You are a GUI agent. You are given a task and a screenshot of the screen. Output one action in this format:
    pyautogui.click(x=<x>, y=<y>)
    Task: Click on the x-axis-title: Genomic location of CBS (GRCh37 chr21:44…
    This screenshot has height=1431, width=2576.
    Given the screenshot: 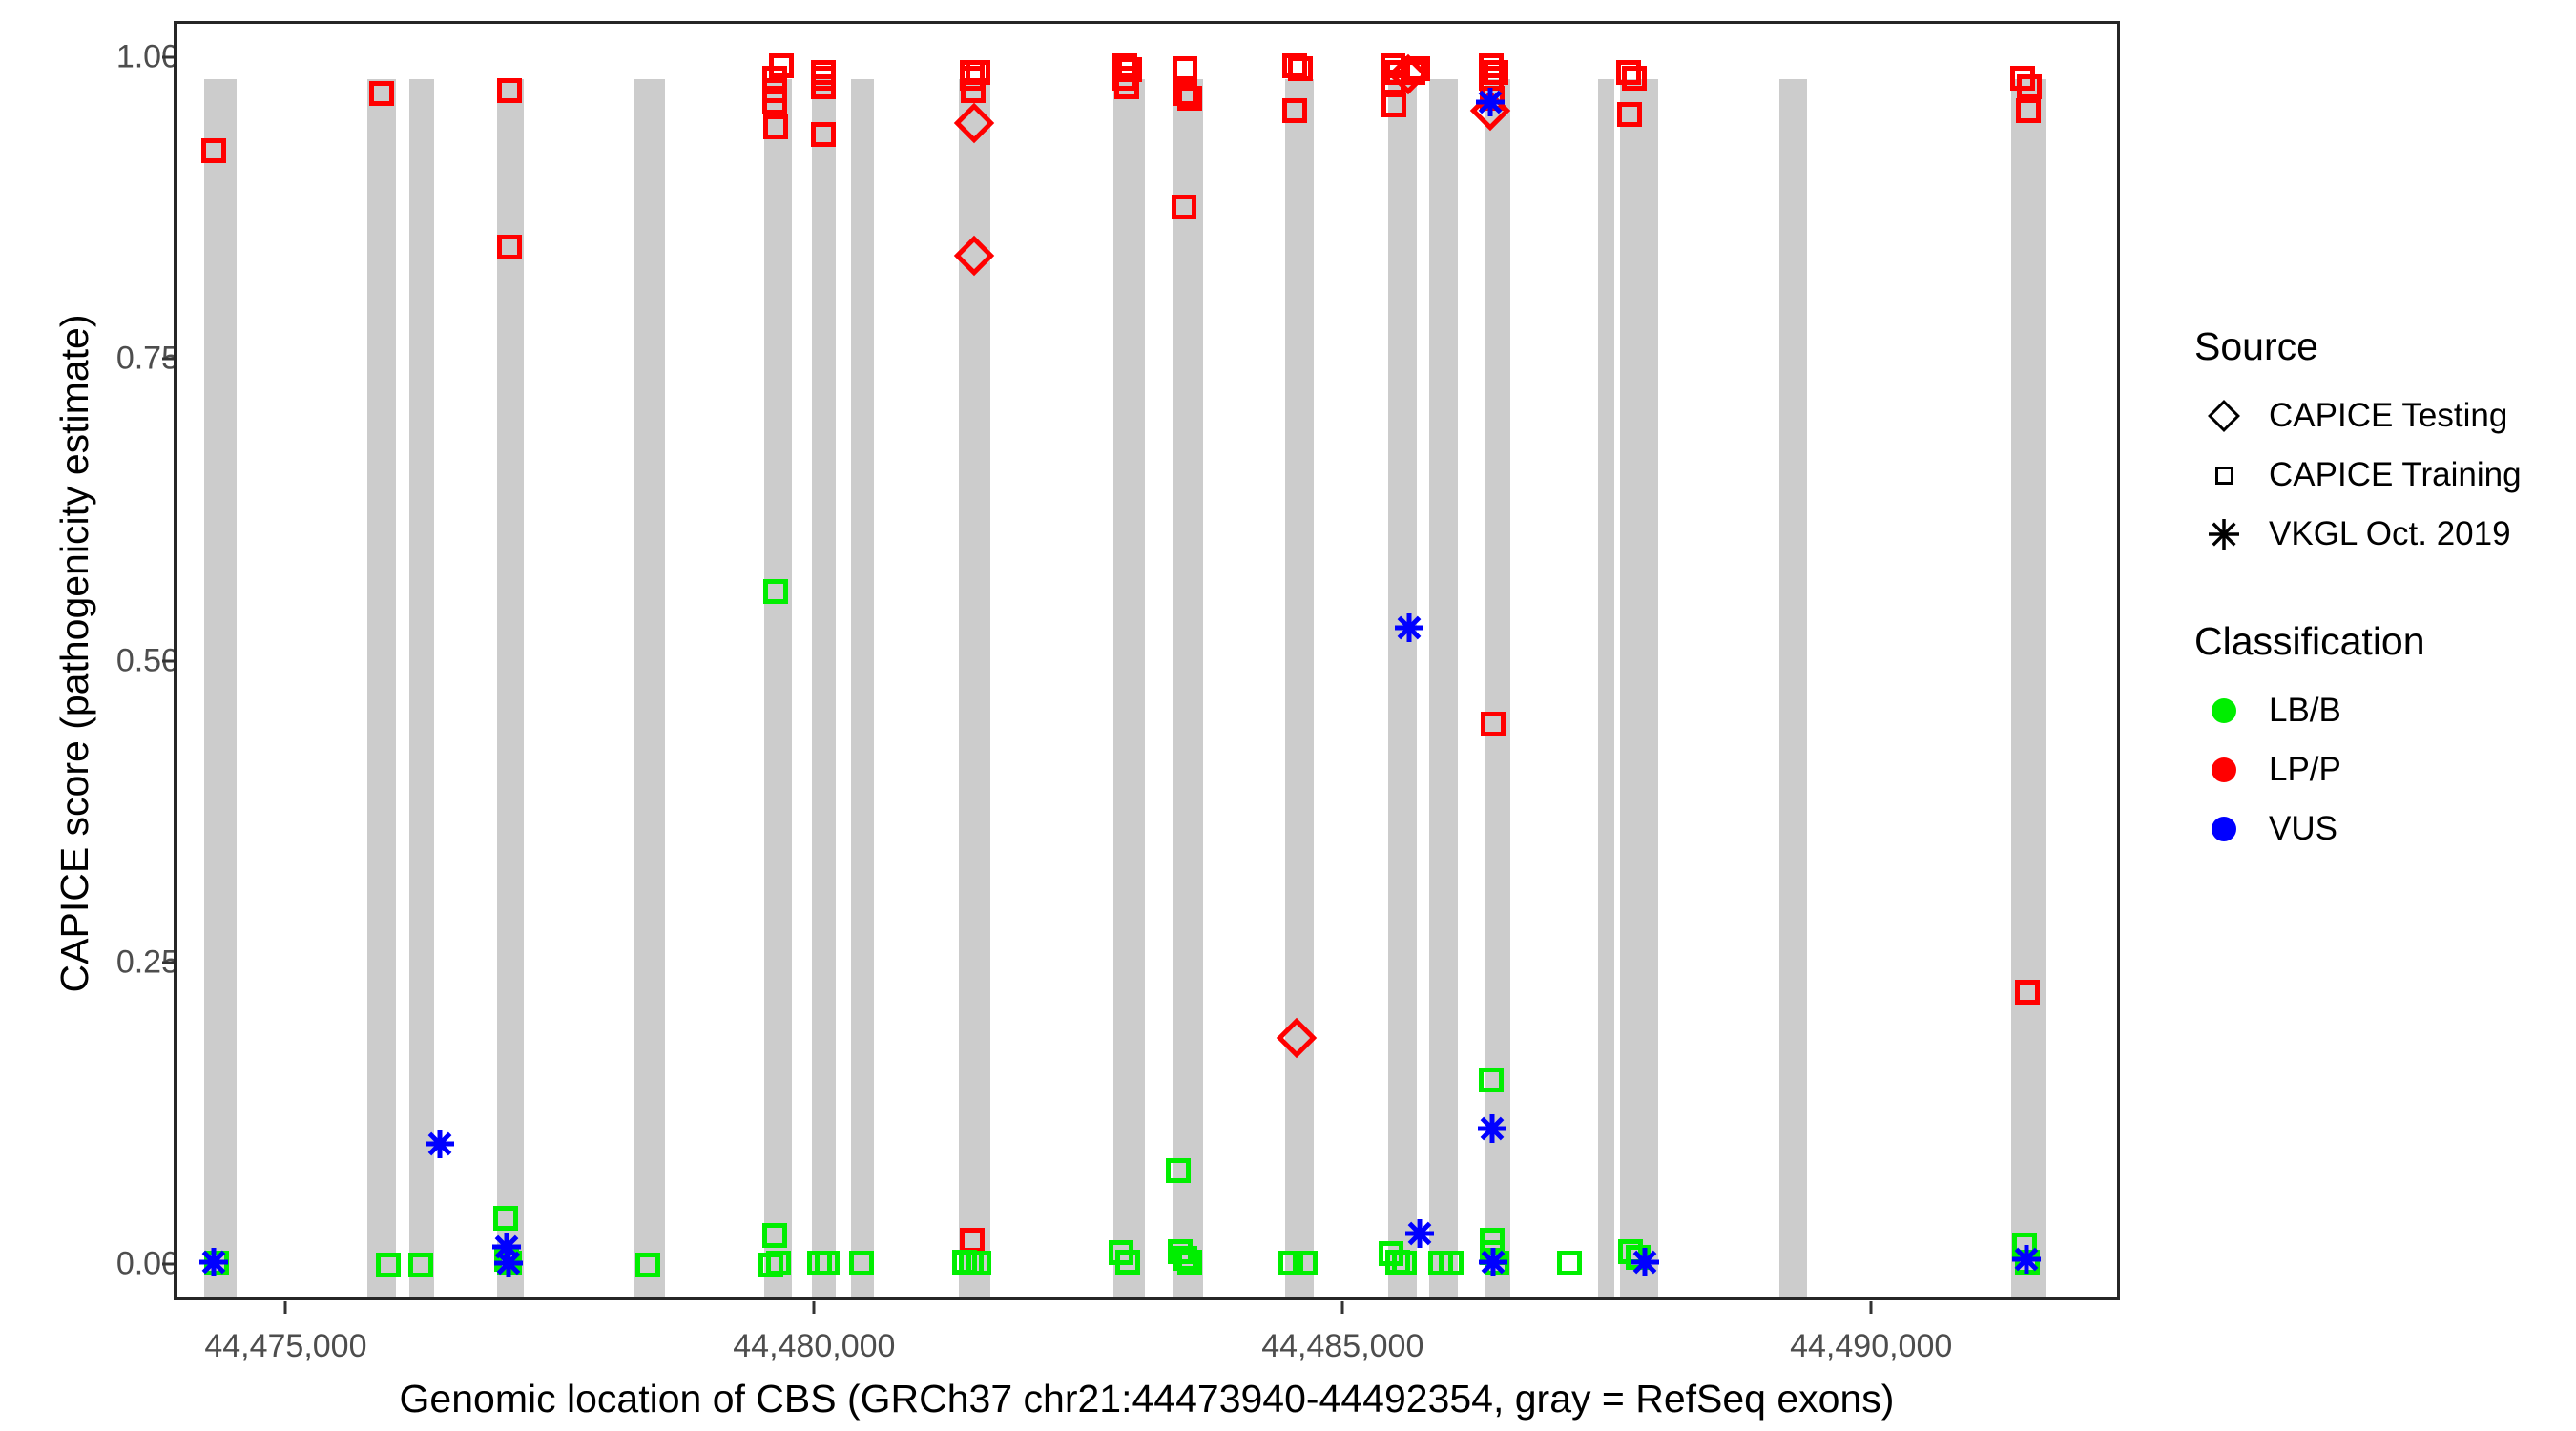 What is the action you would take?
    pyautogui.click(x=1147, y=1399)
    